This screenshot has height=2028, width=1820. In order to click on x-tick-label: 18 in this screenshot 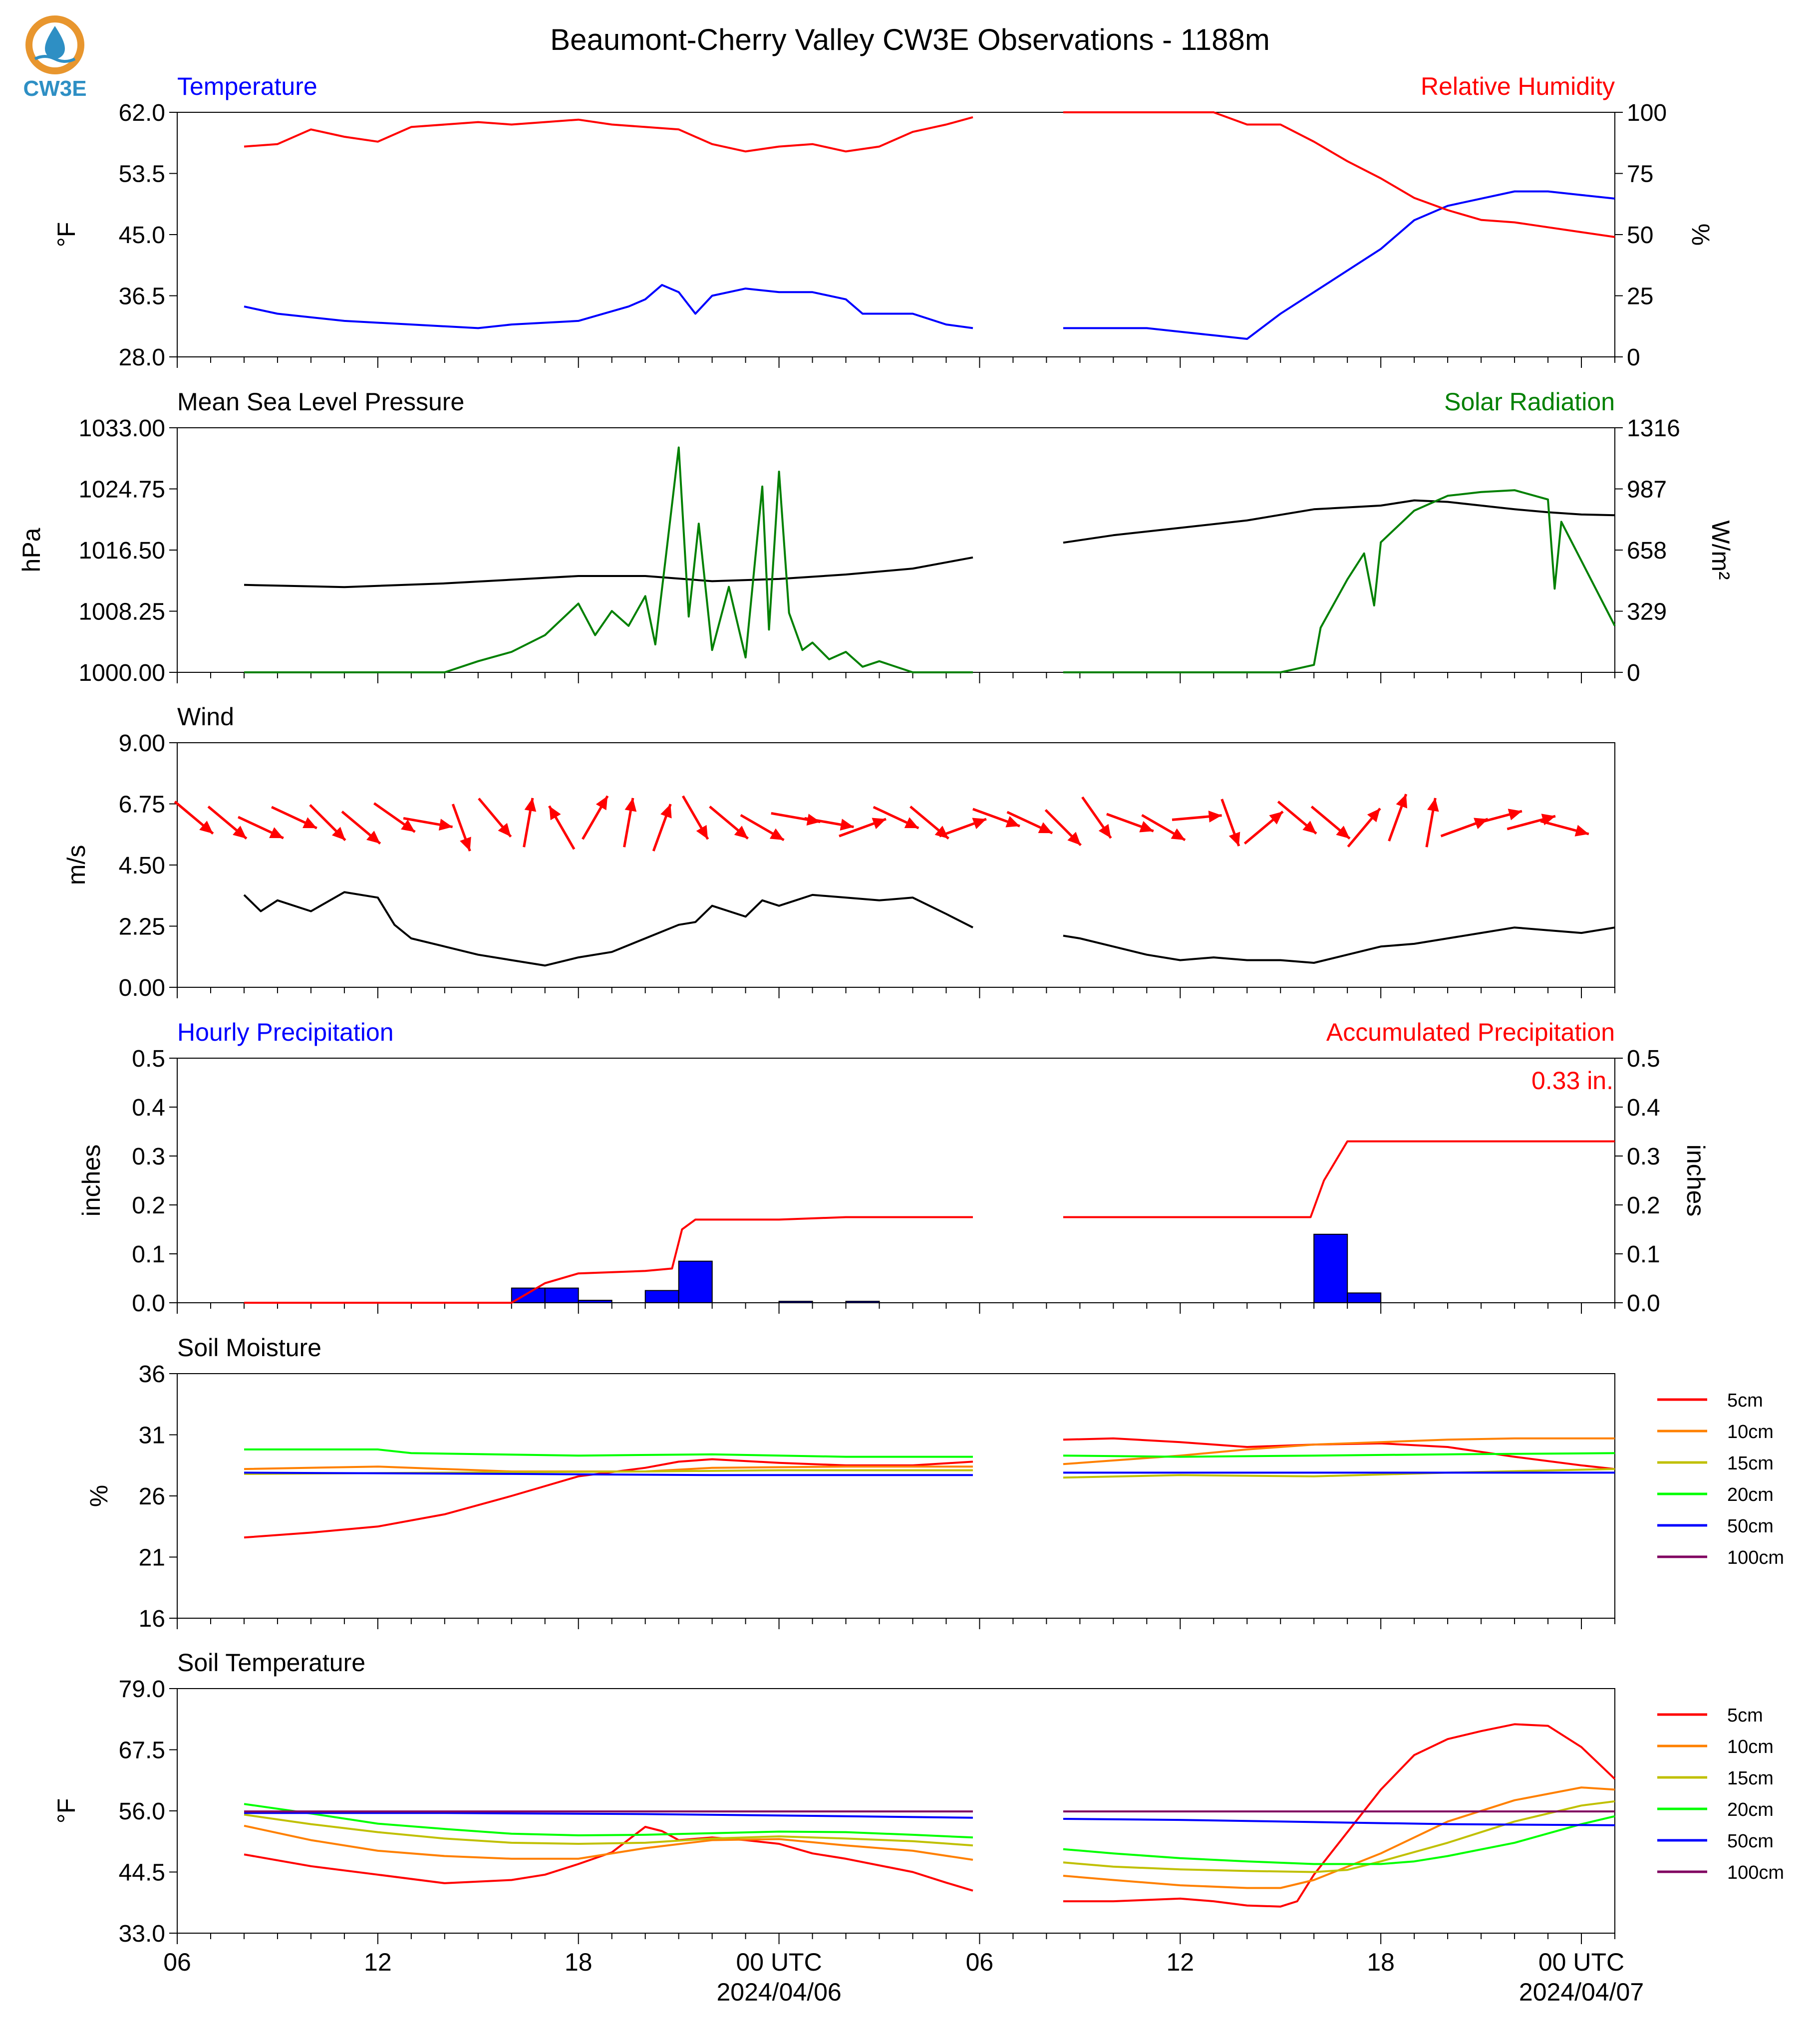, I will do `click(579, 1962)`.